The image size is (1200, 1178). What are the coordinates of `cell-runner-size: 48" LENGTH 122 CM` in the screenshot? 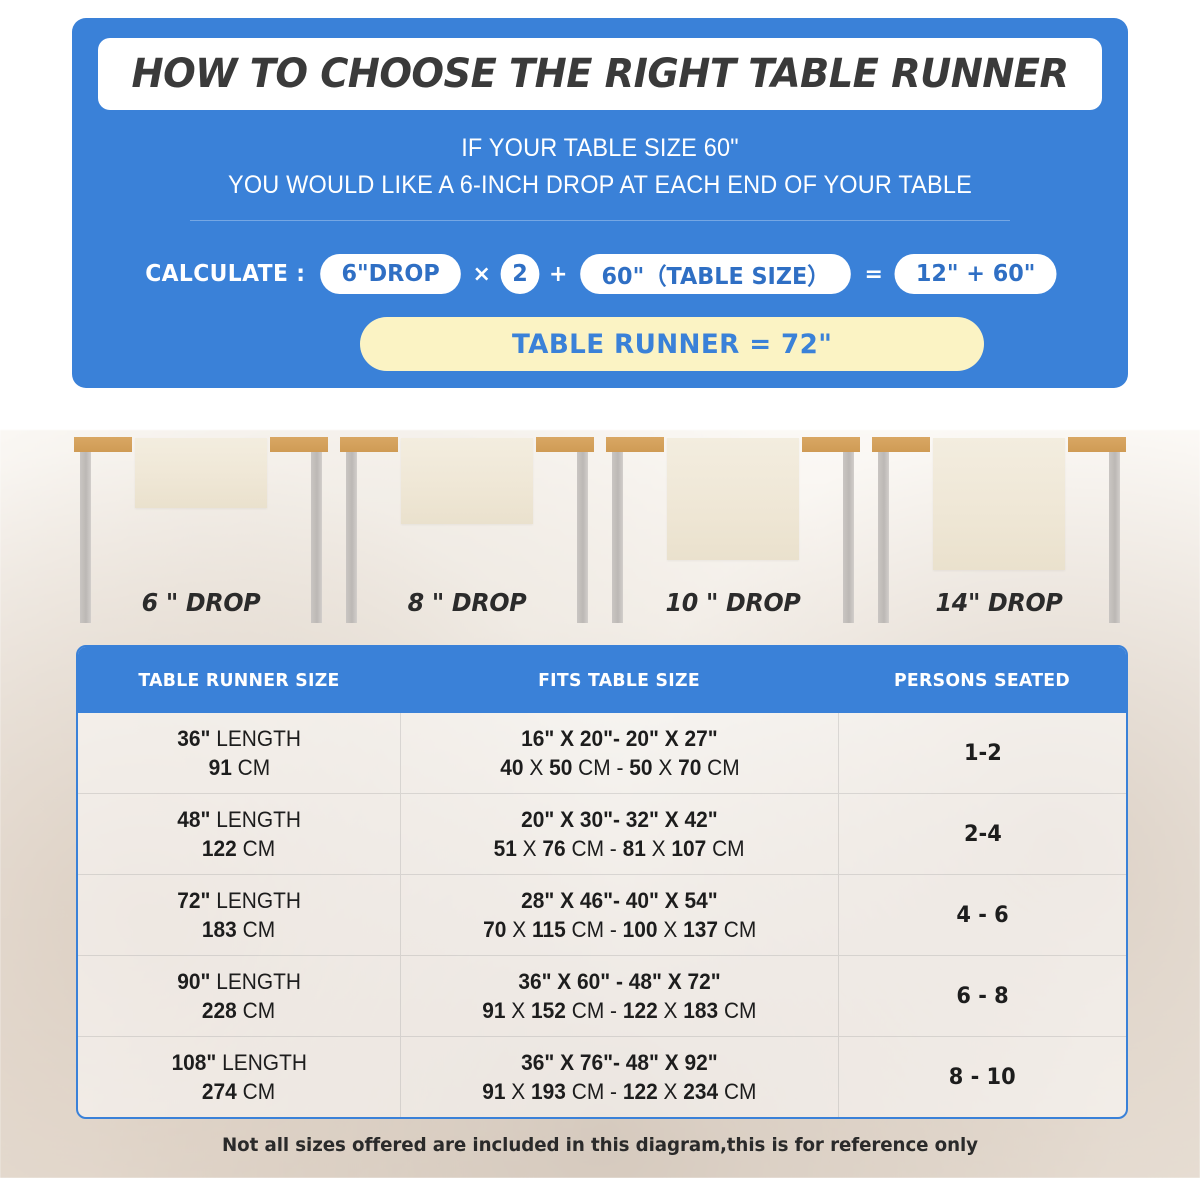 It's located at (239, 834).